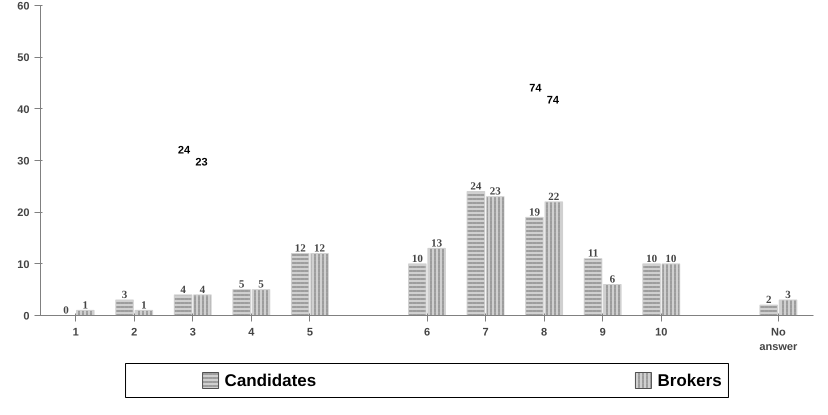  What do you see at coordinates (534, 212) in the screenshot?
I see `data-label: 19` at bounding box center [534, 212].